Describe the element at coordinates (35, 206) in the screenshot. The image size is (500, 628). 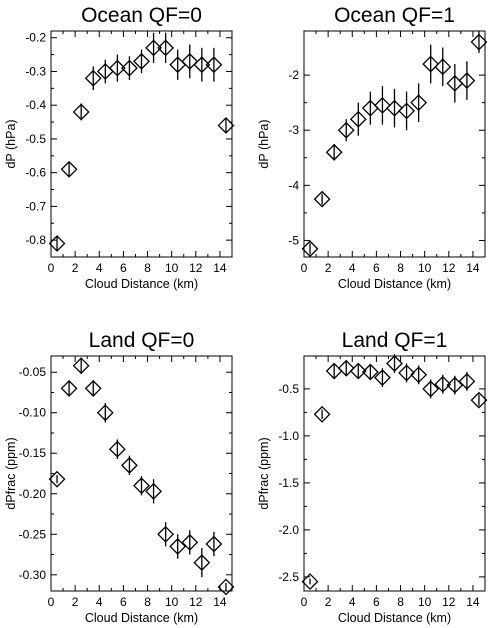
I see `y-tick-label: -0.7` at that location.